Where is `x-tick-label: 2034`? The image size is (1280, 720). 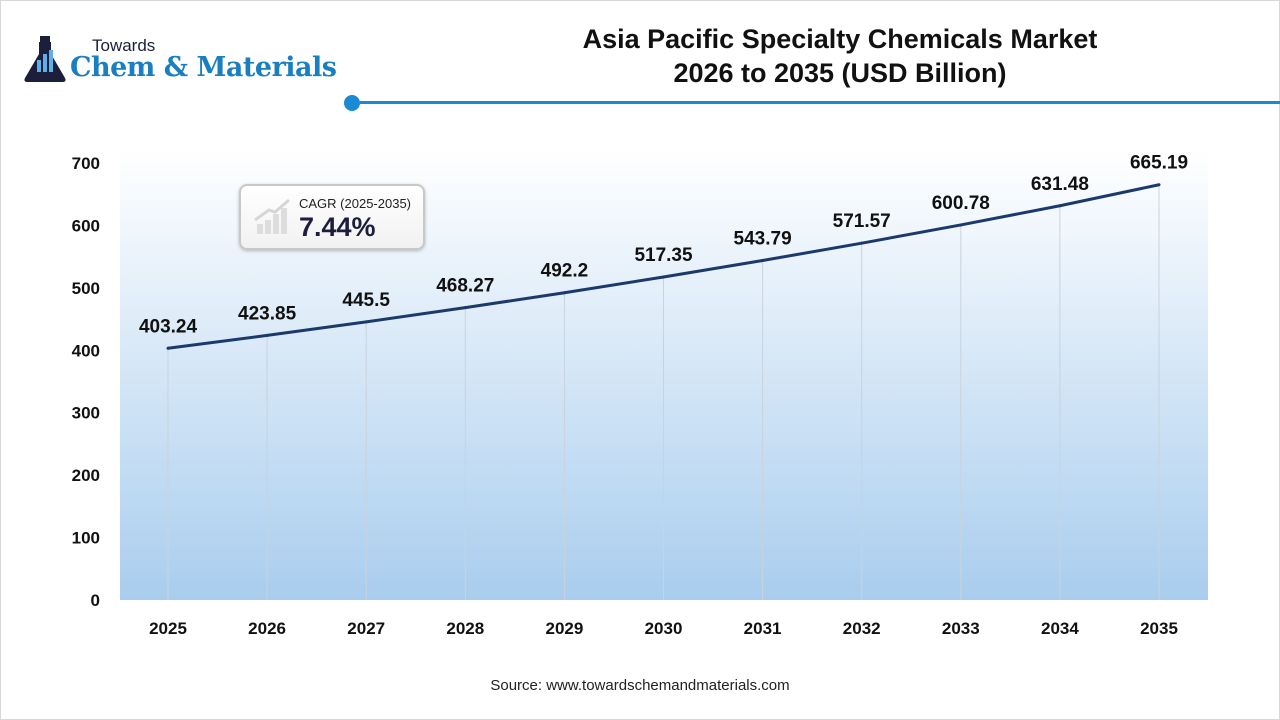 x-tick-label: 2034 is located at coordinates (1060, 628).